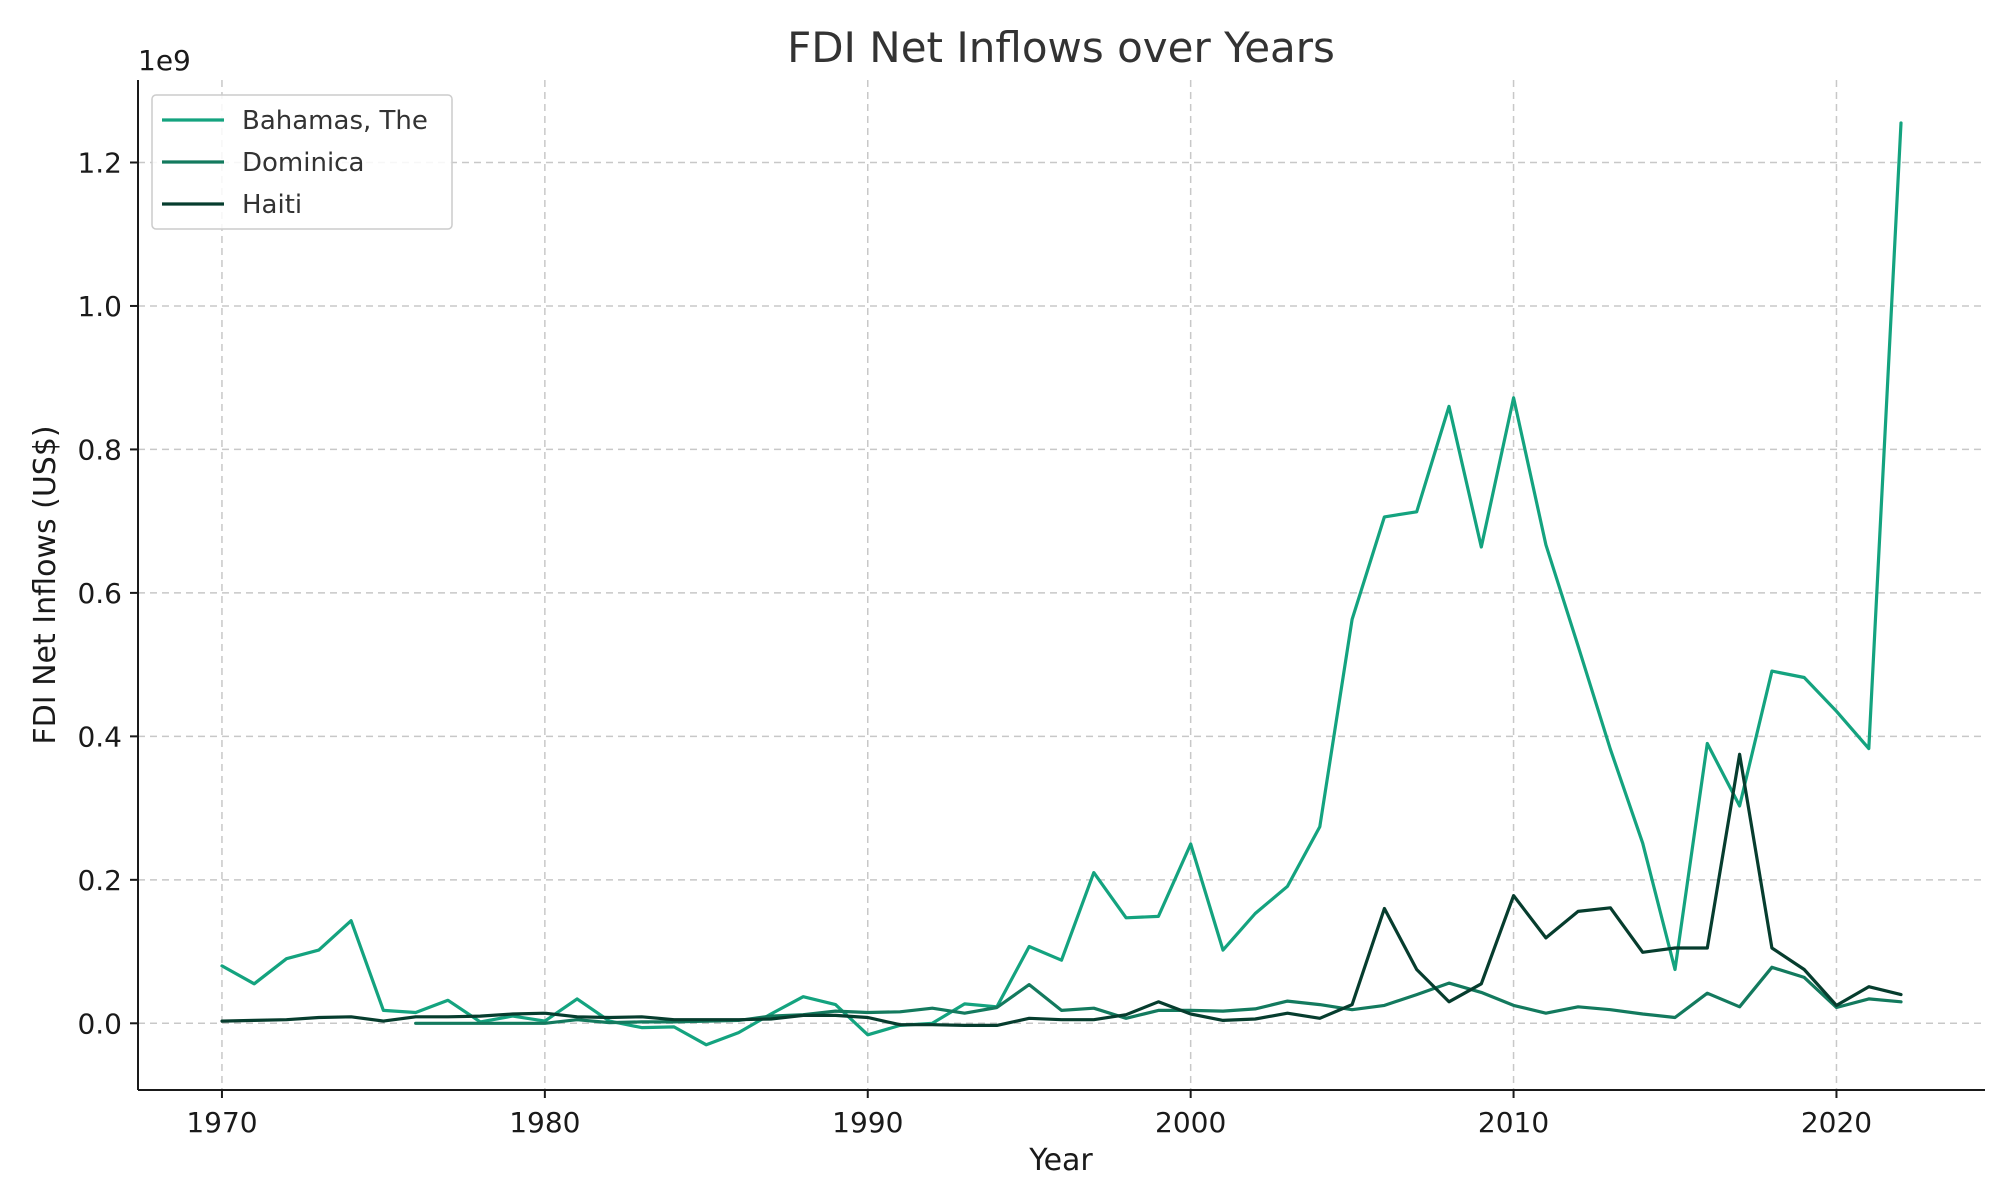 The height and width of the screenshot is (1200, 2000). What do you see at coordinates (1060, 1160) in the screenshot?
I see `x-axis-label: Year` at bounding box center [1060, 1160].